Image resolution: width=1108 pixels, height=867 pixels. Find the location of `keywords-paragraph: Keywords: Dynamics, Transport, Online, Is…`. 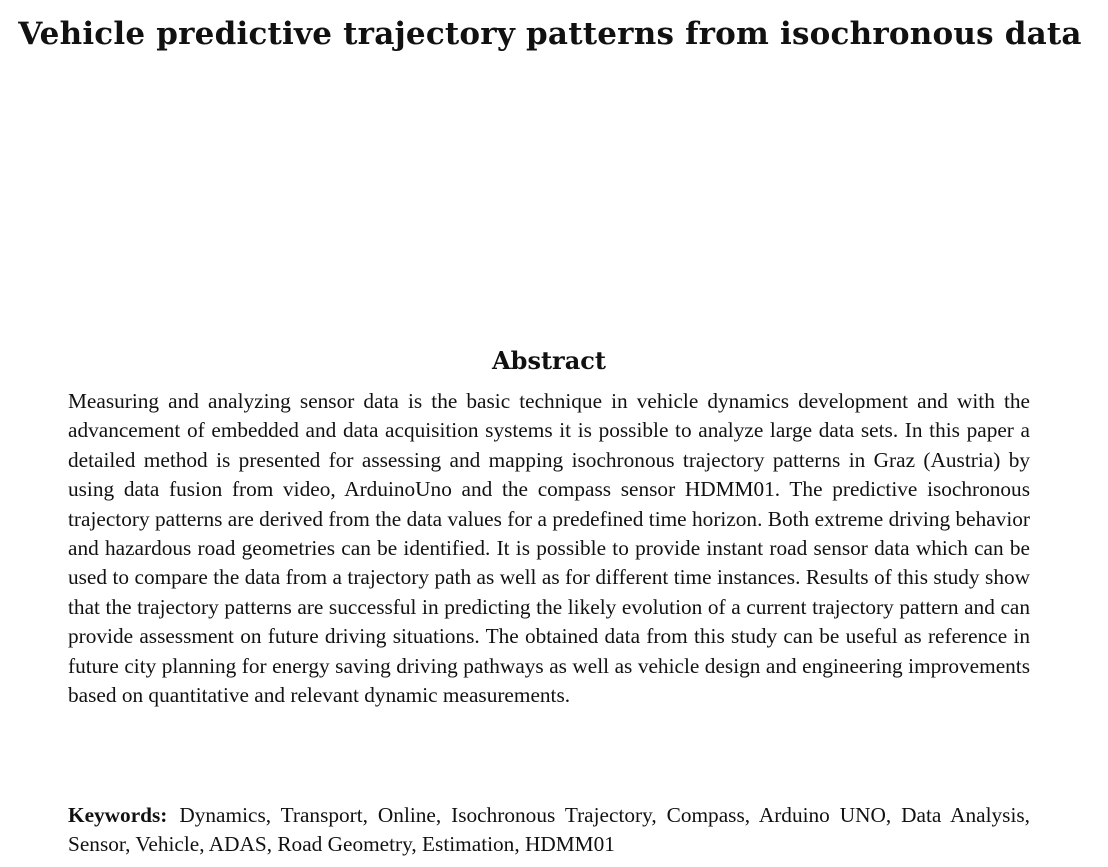

keywords-paragraph: Keywords: Dynamics, Transport, Online, Is… is located at coordinates (549, 830).